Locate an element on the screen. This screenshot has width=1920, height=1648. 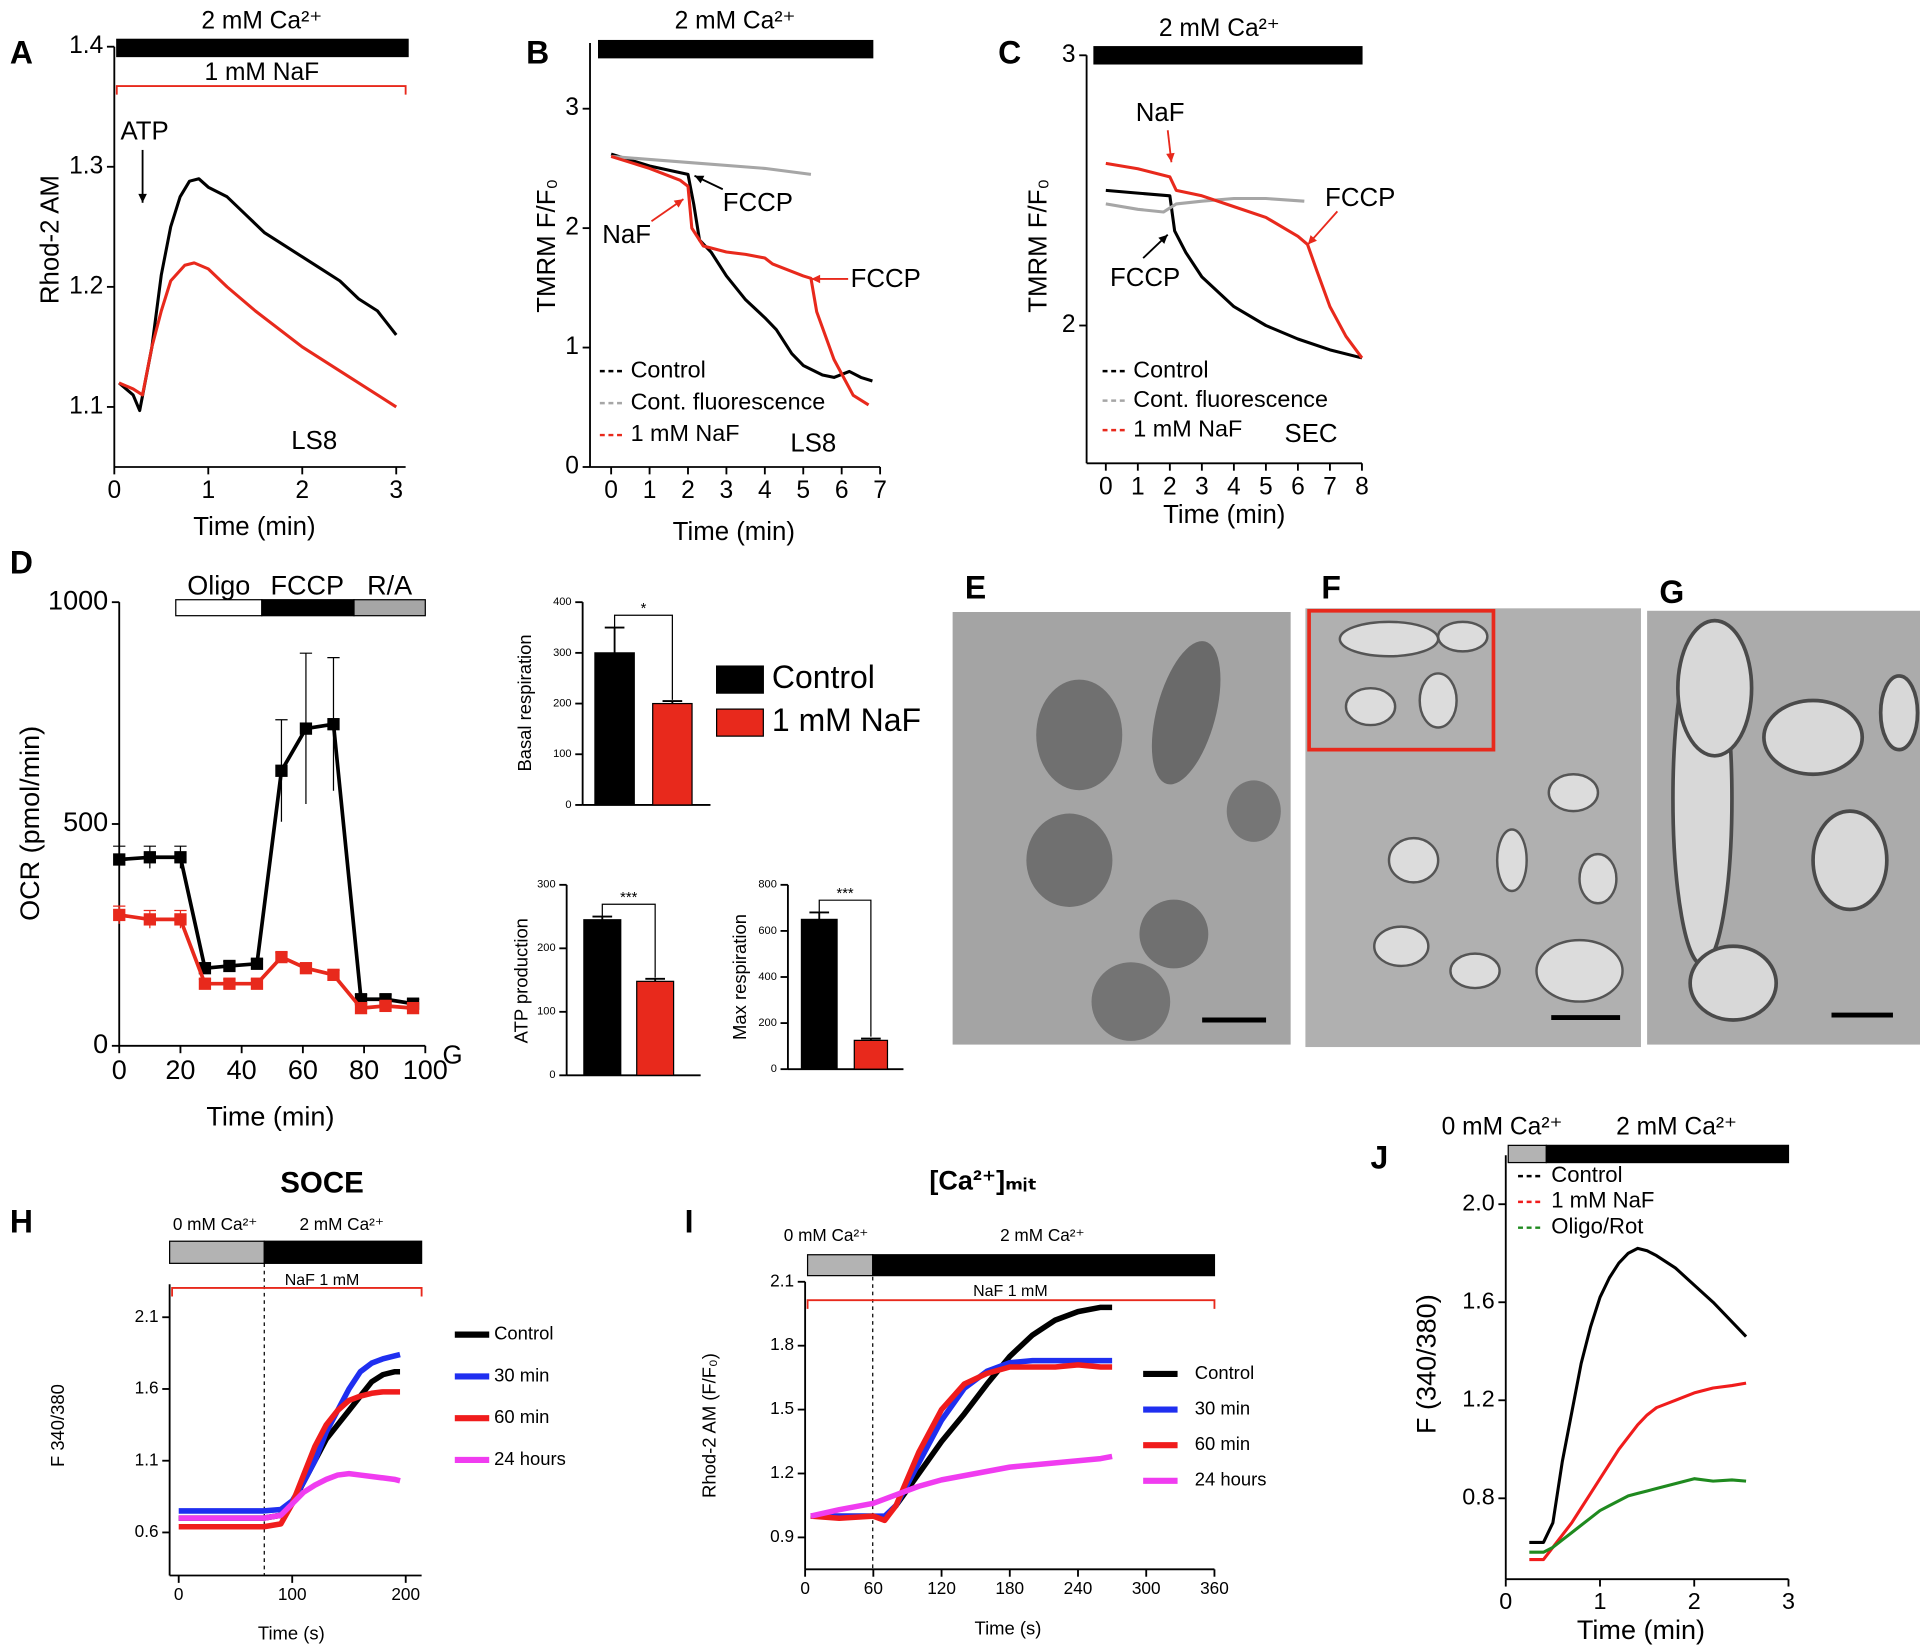
y-tick-label: 0 is located at coordinates (572, 465).